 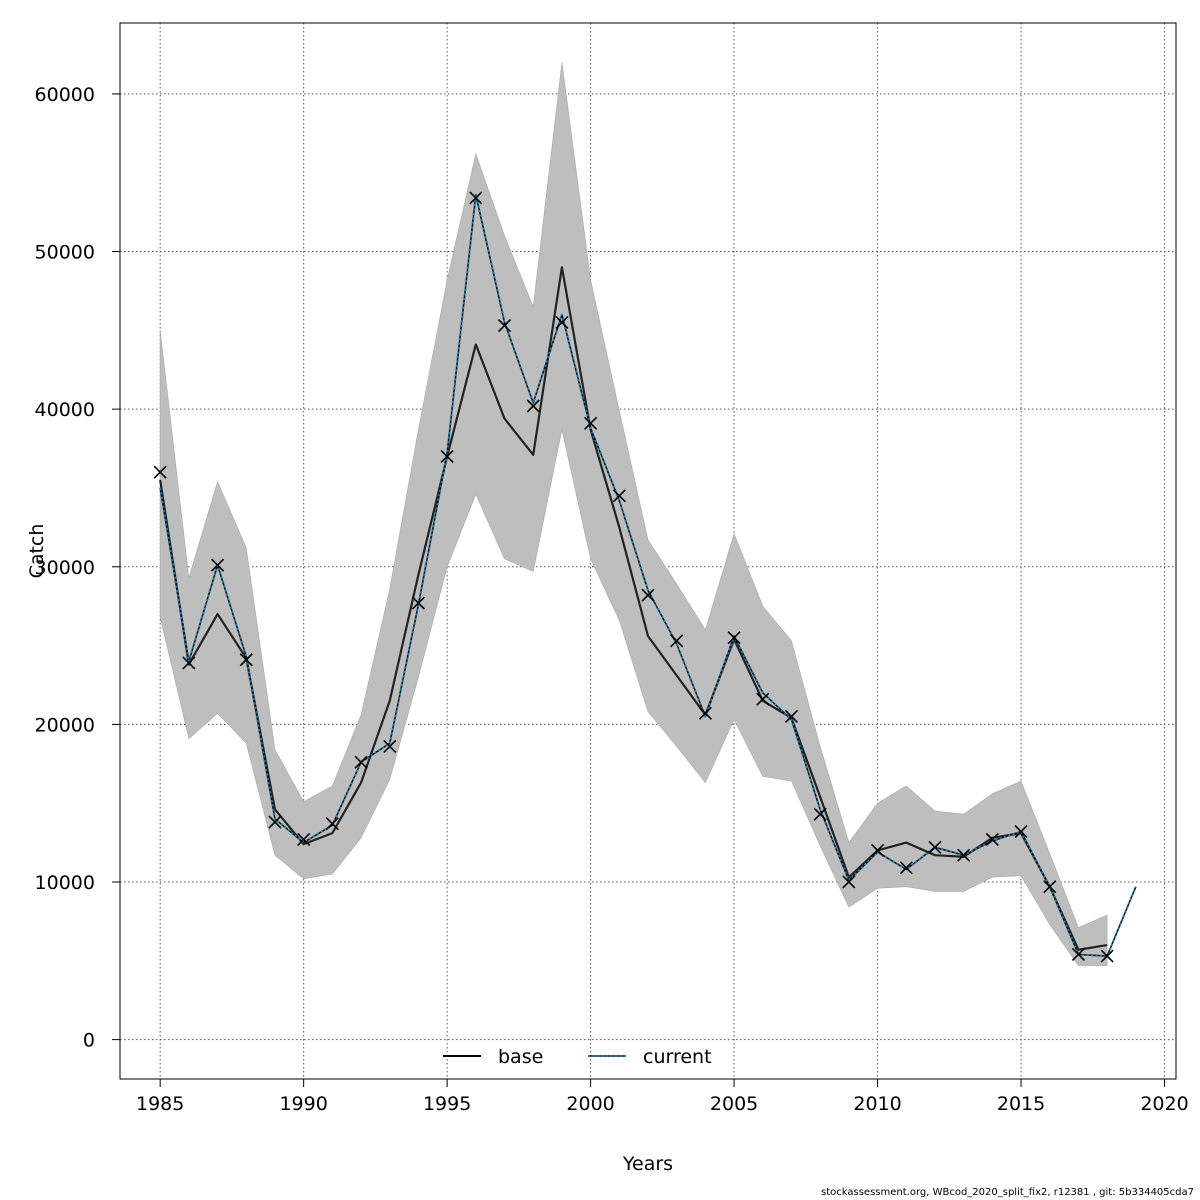 I want to click on legend-label-current: current, so click(x=677, y=1057).